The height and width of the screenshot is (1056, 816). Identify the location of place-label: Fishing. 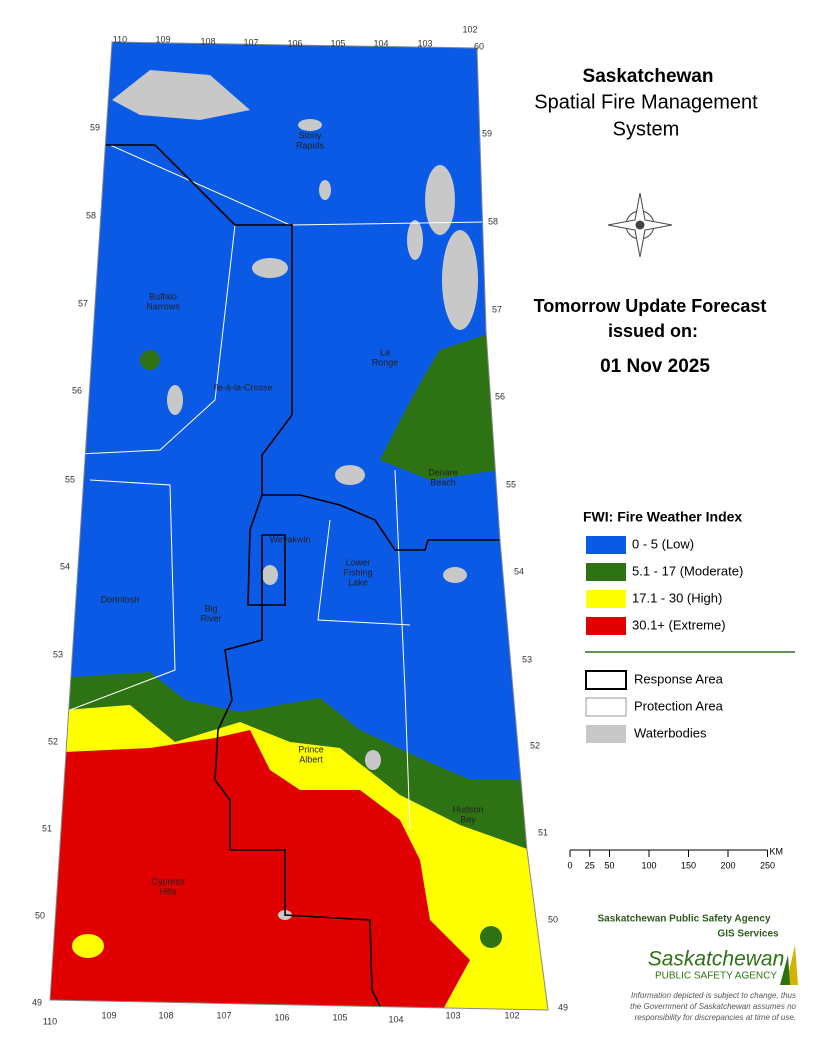
(357, 572).